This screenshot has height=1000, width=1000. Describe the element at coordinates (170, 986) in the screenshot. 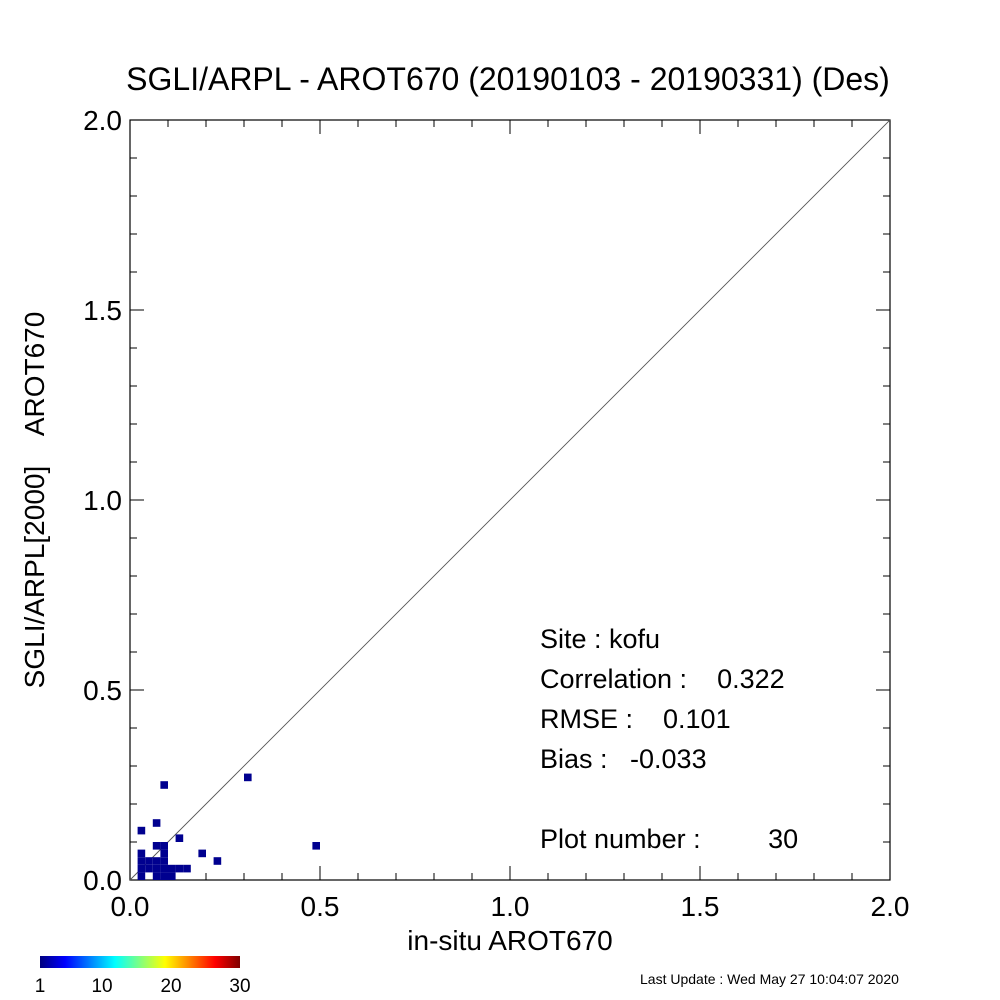

I see `colorbar-label: 20` at that location.